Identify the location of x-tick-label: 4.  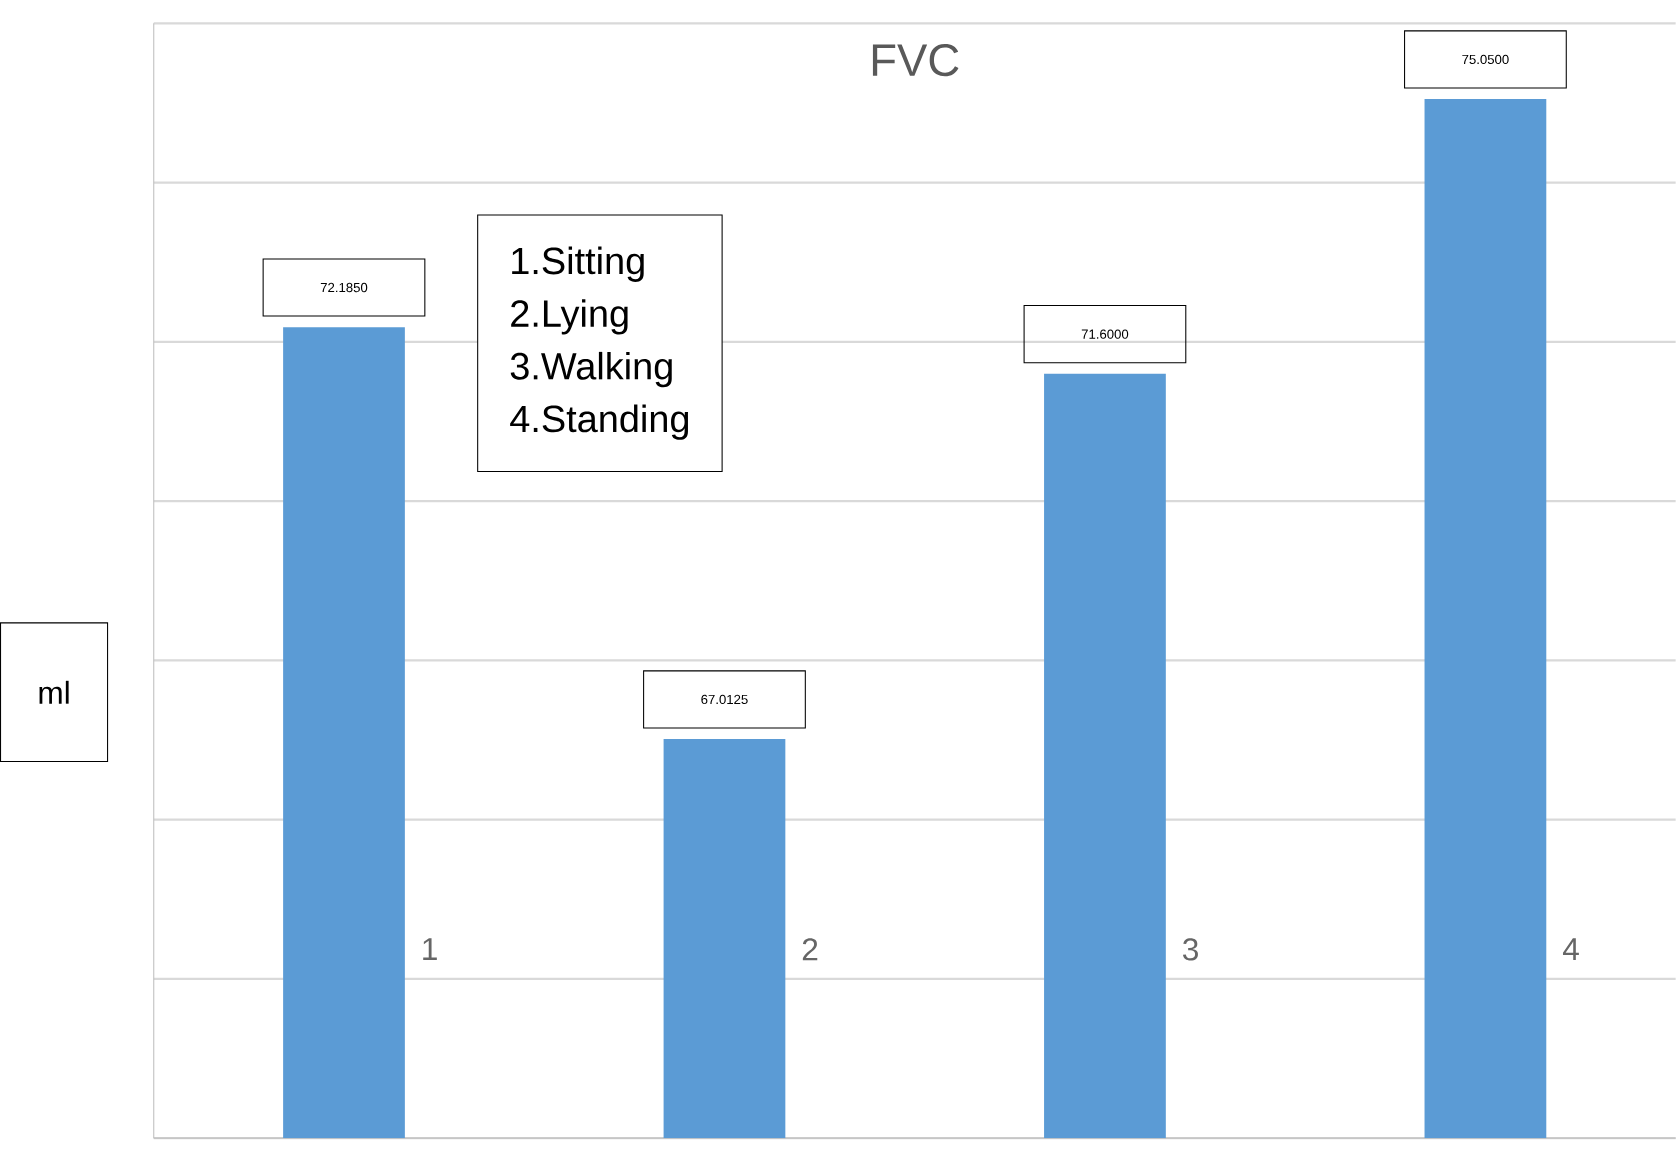
(1570, 948).